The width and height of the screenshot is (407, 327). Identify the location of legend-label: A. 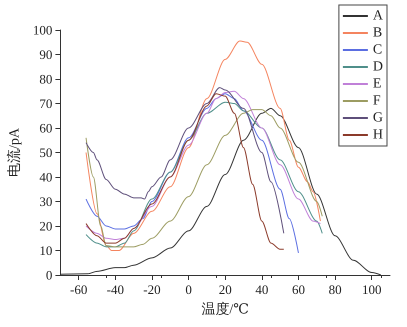
(378, 16).